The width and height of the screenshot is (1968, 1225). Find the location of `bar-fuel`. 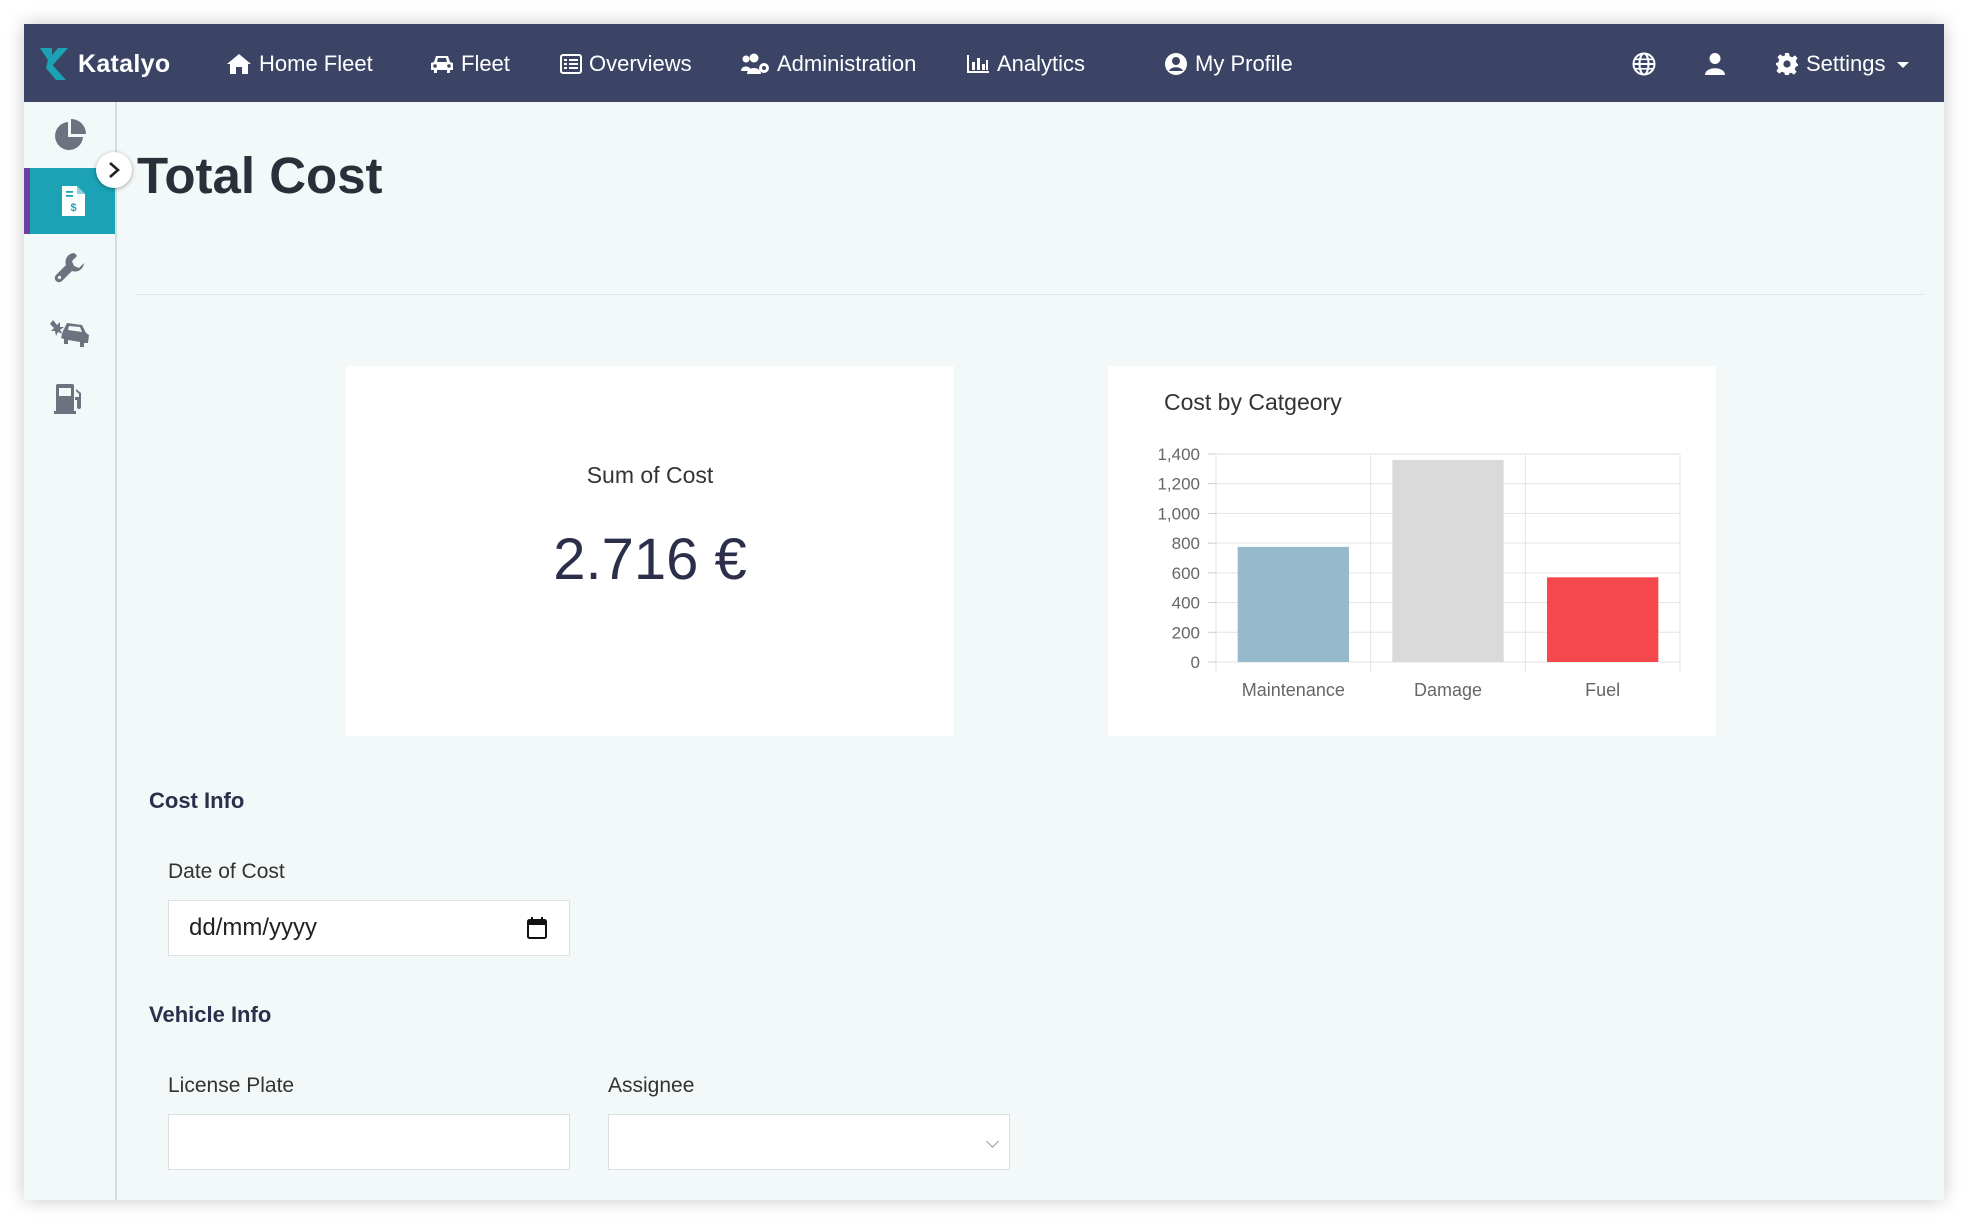

bar-fuel is located at coordinates (1602, 619).